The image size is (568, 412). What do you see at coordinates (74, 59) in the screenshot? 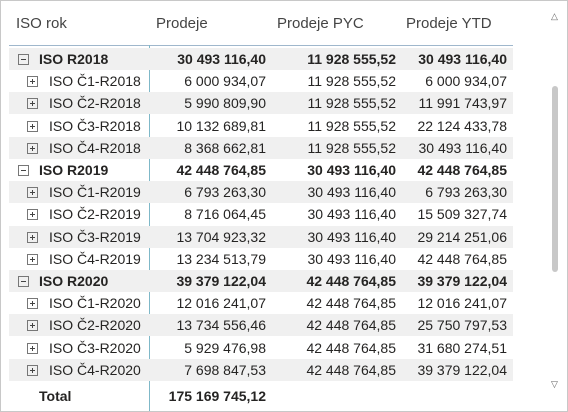
I see `row-label: ISO R2018` at bounding box center [74, 59].